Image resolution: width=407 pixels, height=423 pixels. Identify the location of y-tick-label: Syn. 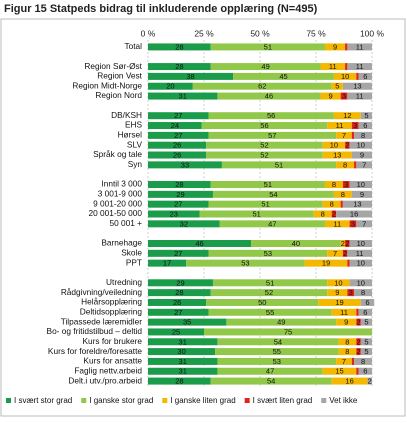
(135, 164).